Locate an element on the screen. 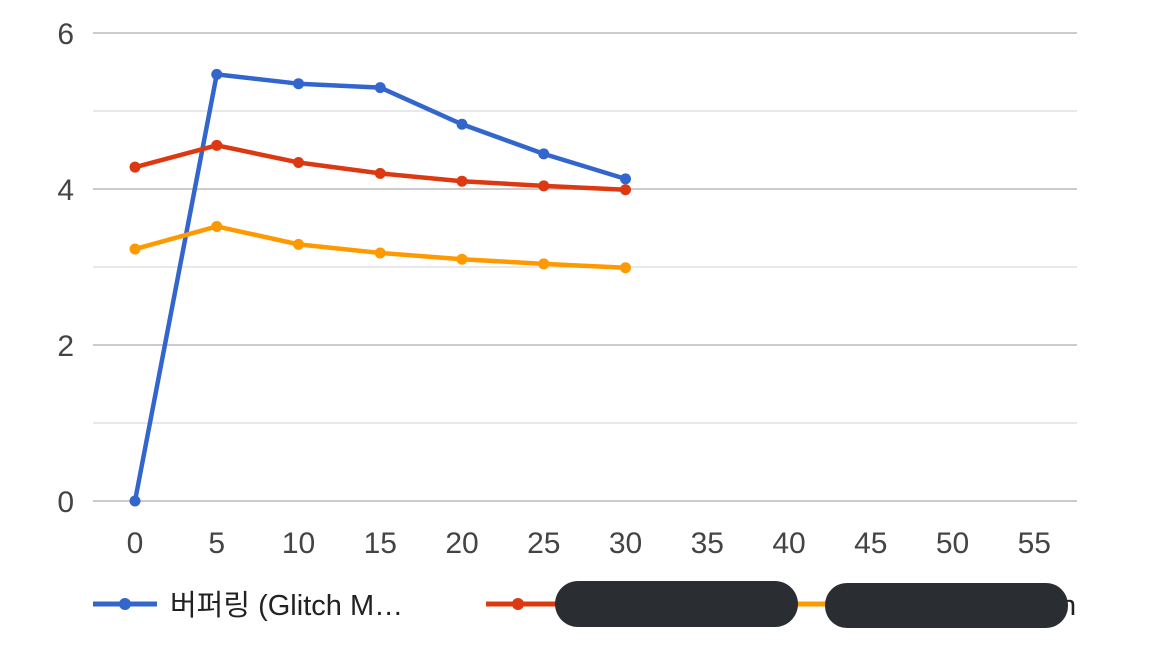 This screenshot has height=658, width=1169. x-tick-label: 5 is located at coordinates (216, 543).